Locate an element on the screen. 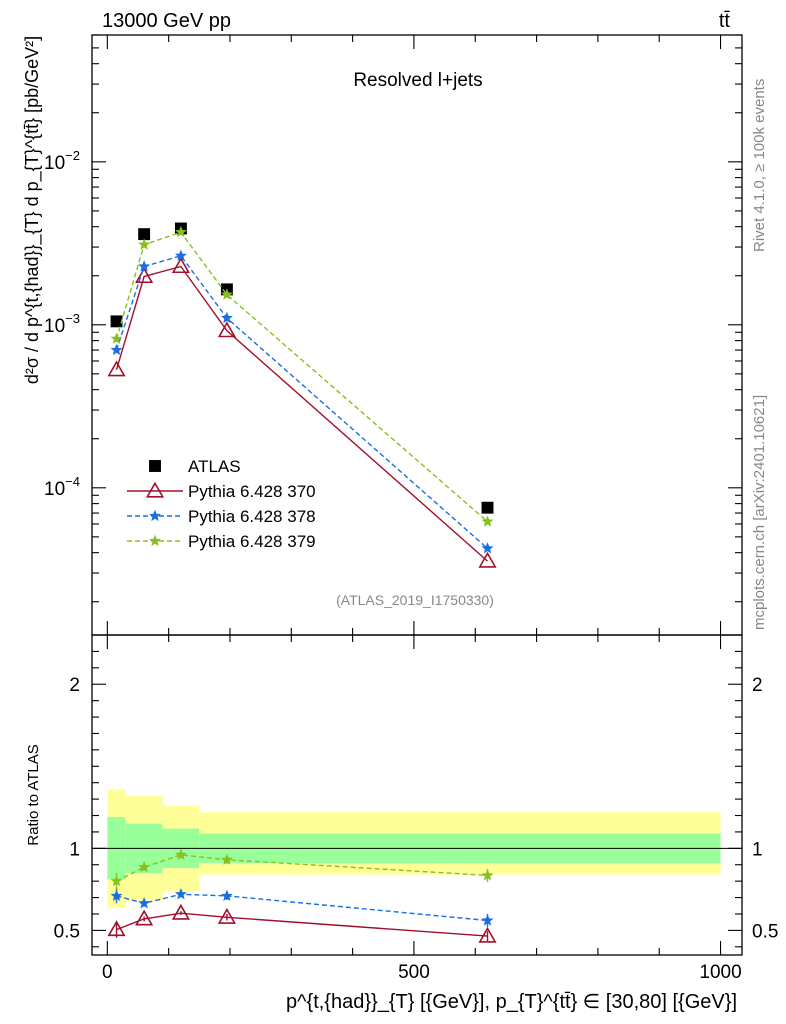 This screenshot has height=1024, width=786. y-tick-exponent: −4 is located at coordinates (72, 481).